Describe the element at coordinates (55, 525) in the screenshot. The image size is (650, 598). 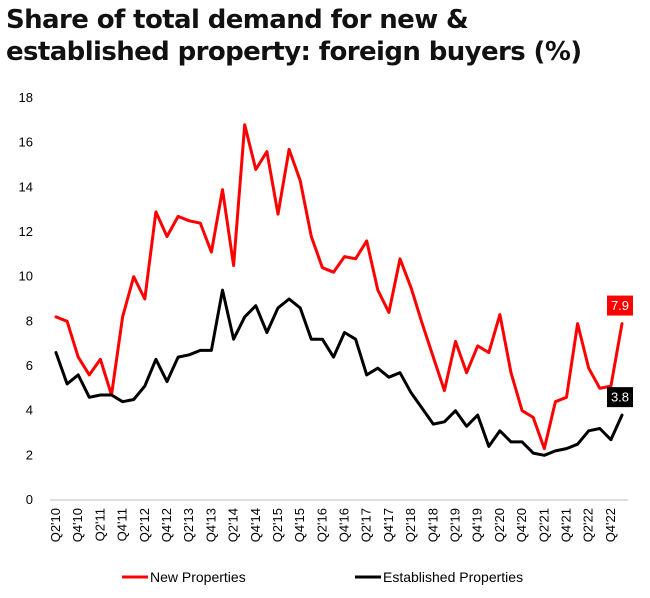
I see `x-tick-label: Q2'10` at that location.